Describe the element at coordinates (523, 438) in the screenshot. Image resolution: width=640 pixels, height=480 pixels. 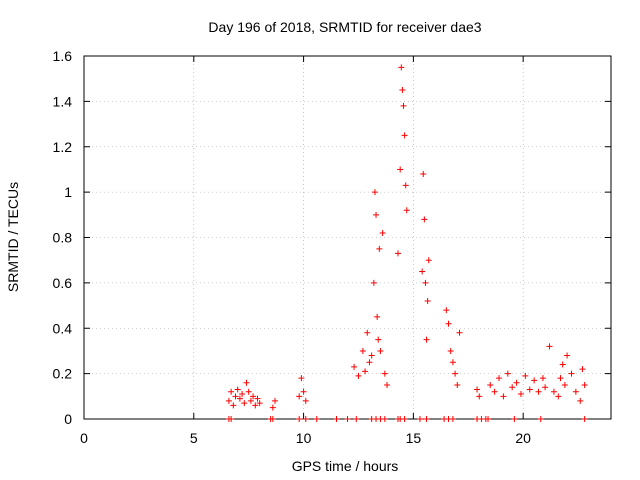
I see `x-tick-label: 20` at that location.